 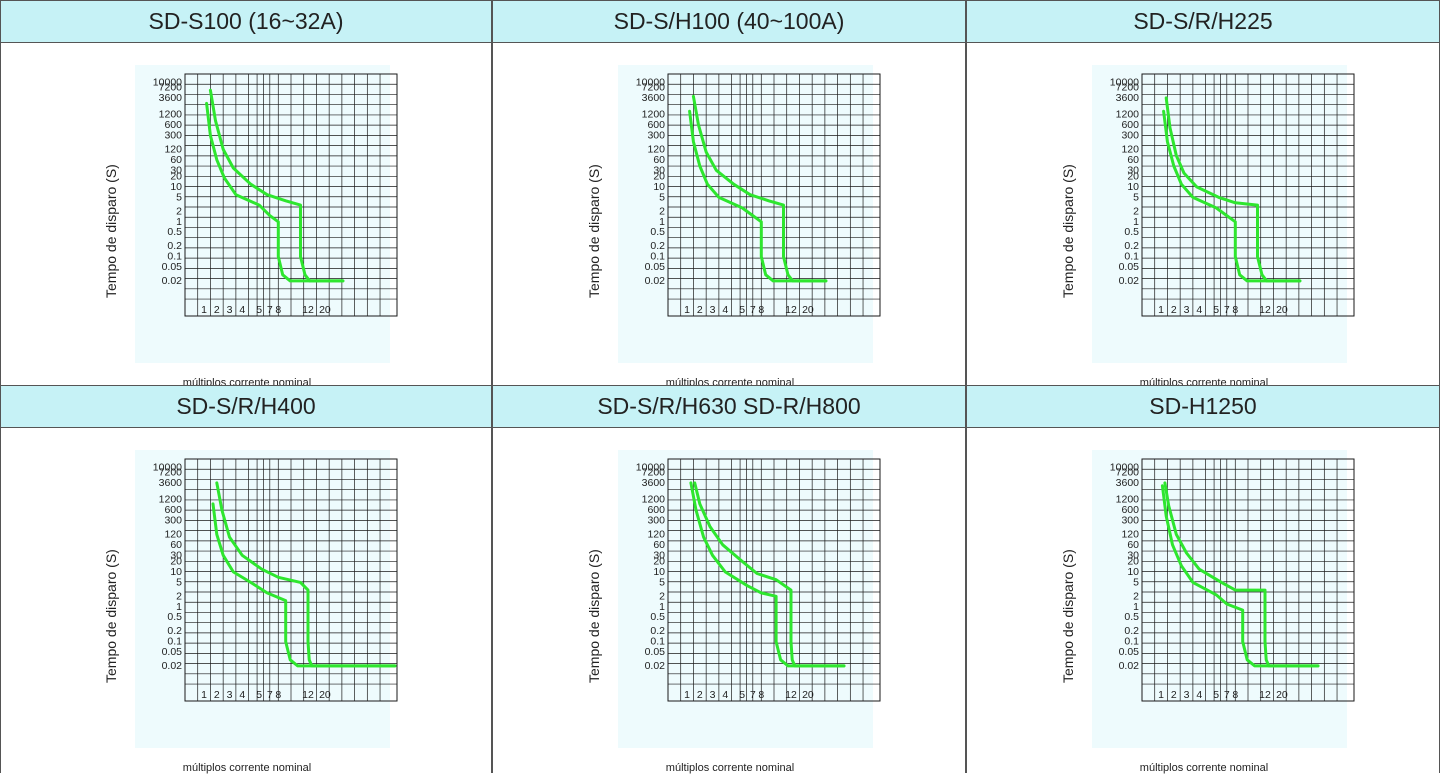 What do you see at coordinates (246, 22) in the screenshot?
I see `chart-title: SD-S100 (16~32A)` at bounding box center [246, 22].